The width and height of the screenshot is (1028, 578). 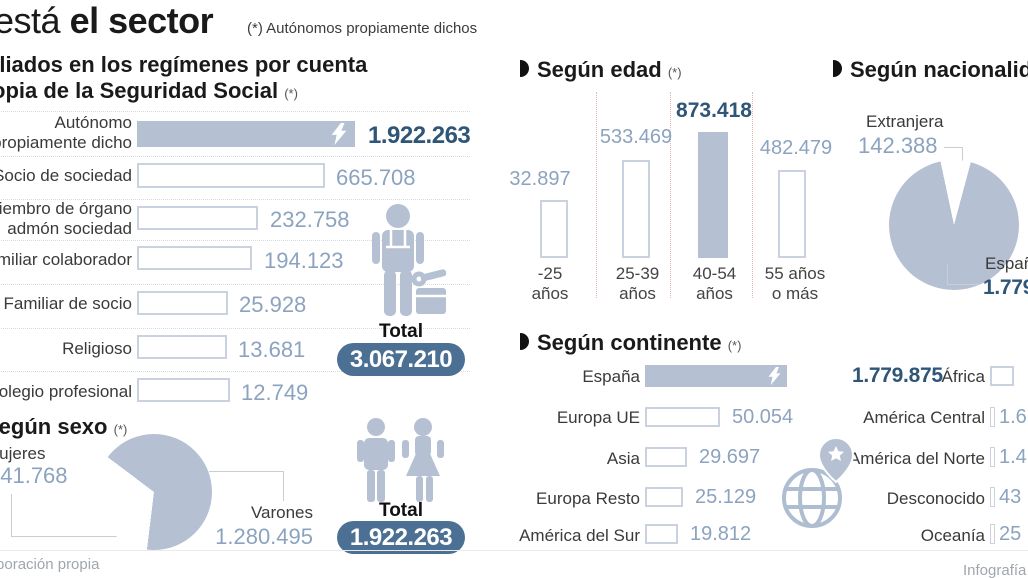 I want to click on continente-heading-text: Según continente, so click(x=629, y=342).